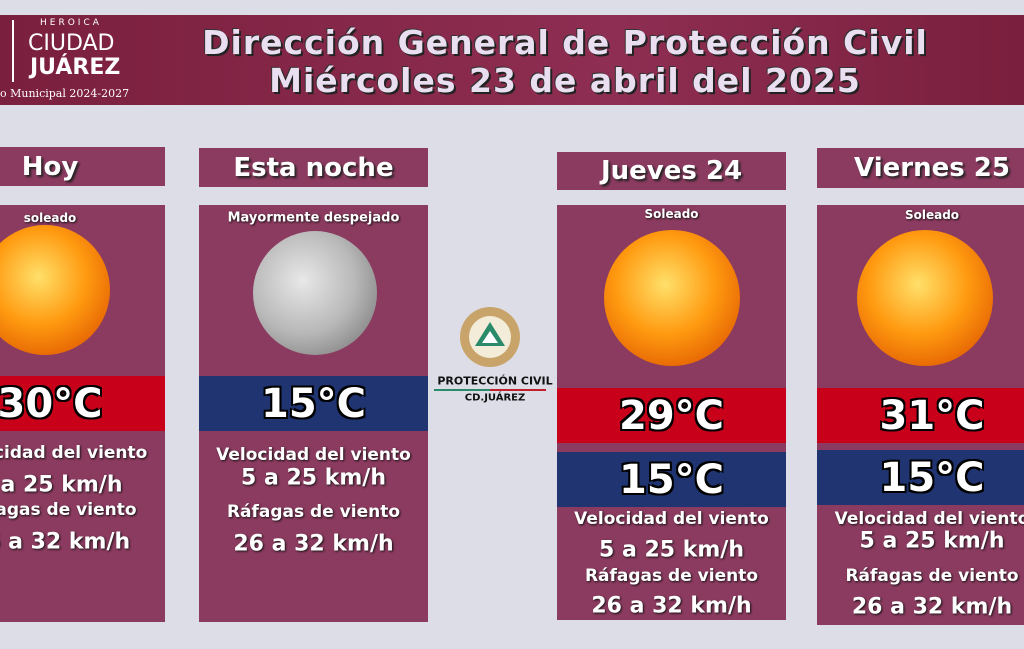 The width and height of the screenshot is (1024, 649). I want to click on subtitle: Miércoles 23 de abril del 2025, so click(565, 80).